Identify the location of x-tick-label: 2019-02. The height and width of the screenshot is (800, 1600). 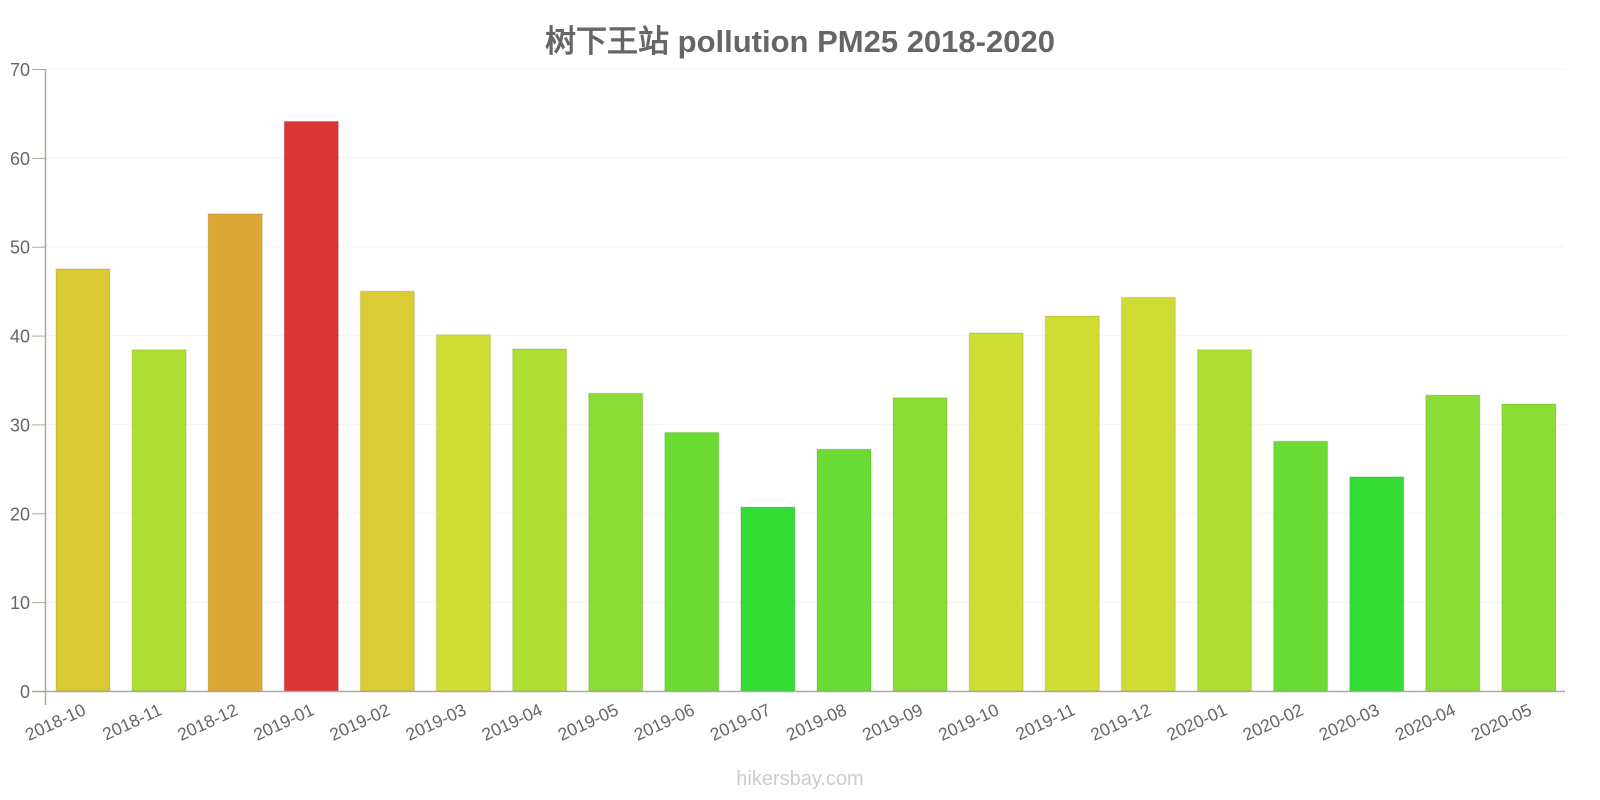
(359, 721).